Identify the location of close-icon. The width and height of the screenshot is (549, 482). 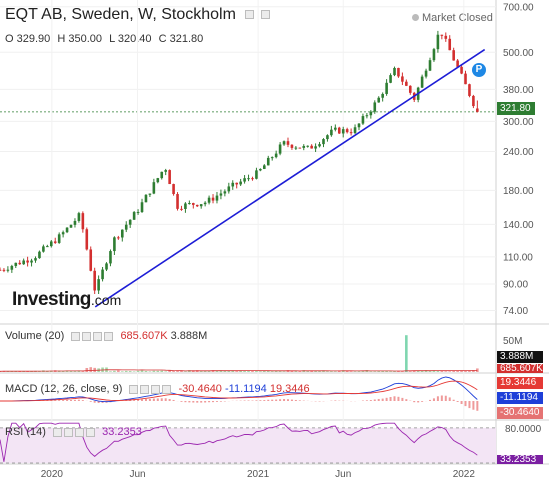
(265, 15).